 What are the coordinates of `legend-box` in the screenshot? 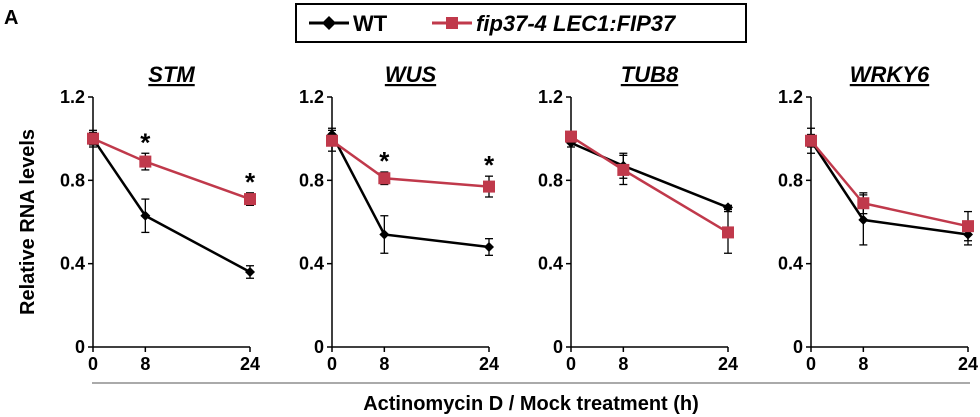 It's located at (521, 23).